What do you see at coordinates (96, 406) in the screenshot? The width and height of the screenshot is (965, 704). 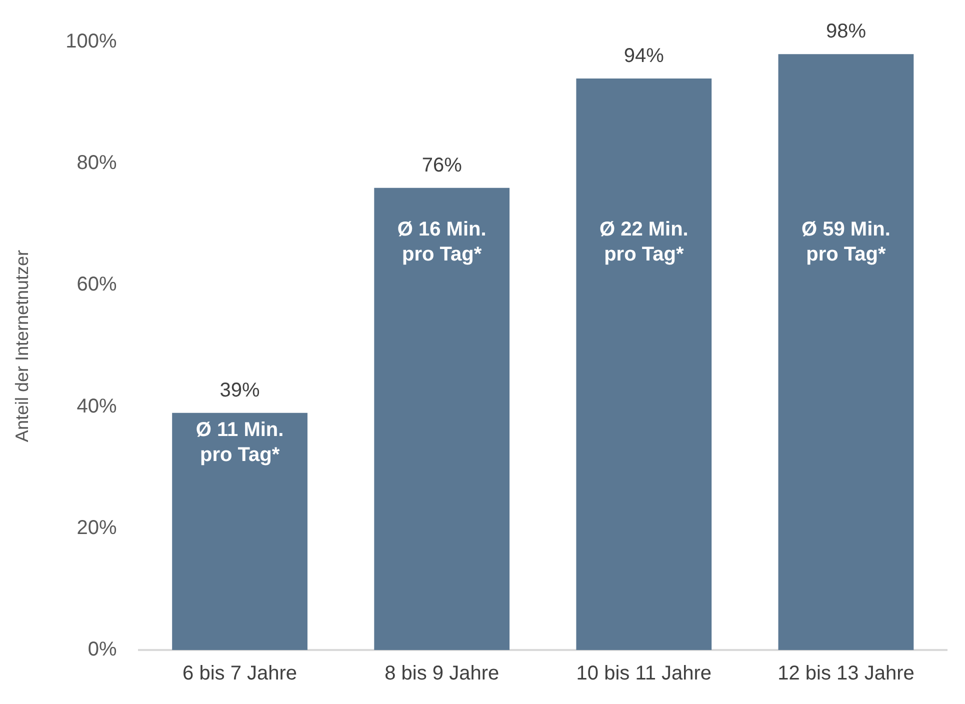 I see `y-tick-label: 40%` at bounding box center [96, 406].